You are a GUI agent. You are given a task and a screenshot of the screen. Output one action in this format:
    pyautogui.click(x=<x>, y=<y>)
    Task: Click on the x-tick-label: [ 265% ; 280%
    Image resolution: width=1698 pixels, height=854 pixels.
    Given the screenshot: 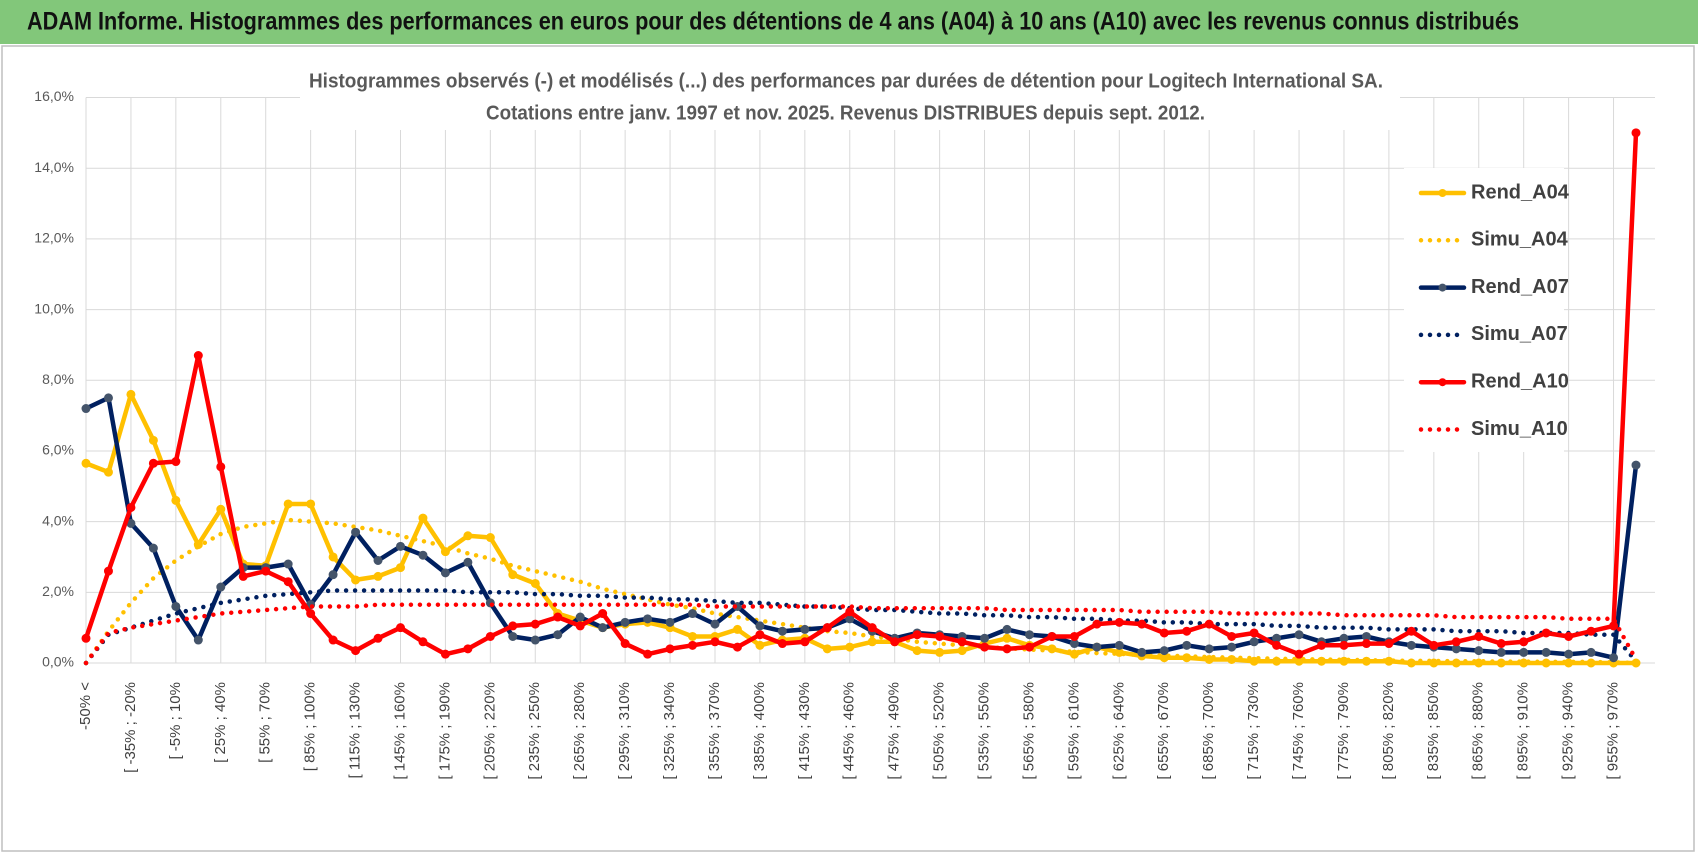 What is the action you would take?
    pyautogui.click(x=579, y=731)
    